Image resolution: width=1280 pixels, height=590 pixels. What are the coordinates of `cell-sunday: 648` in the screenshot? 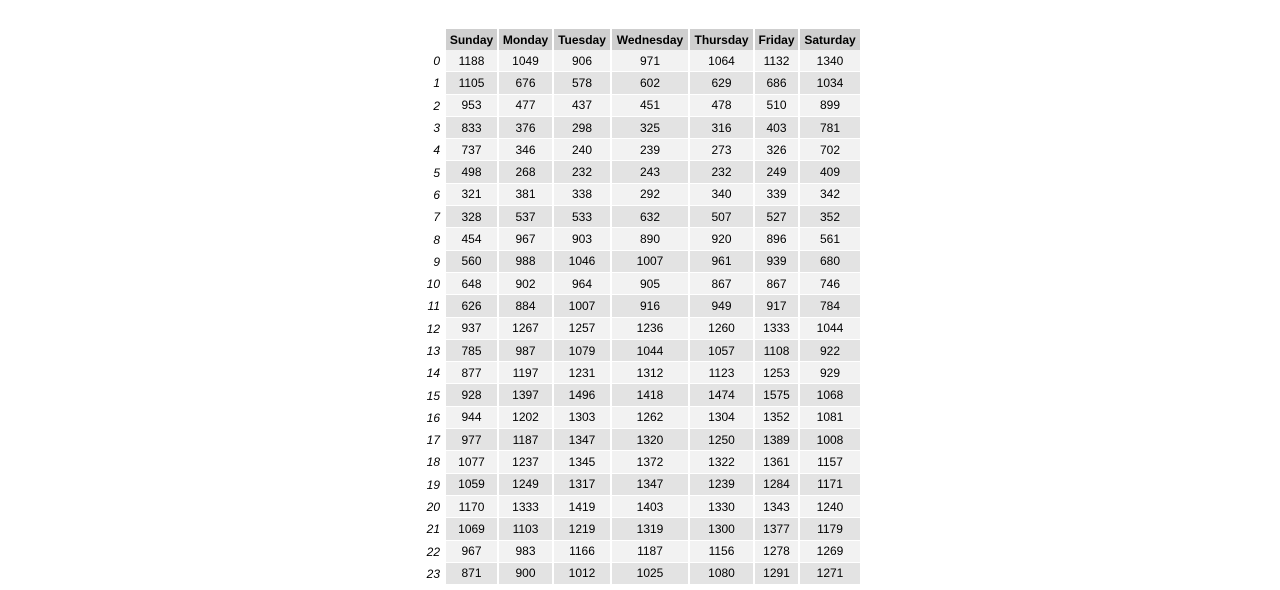 It's located at (472, 284).